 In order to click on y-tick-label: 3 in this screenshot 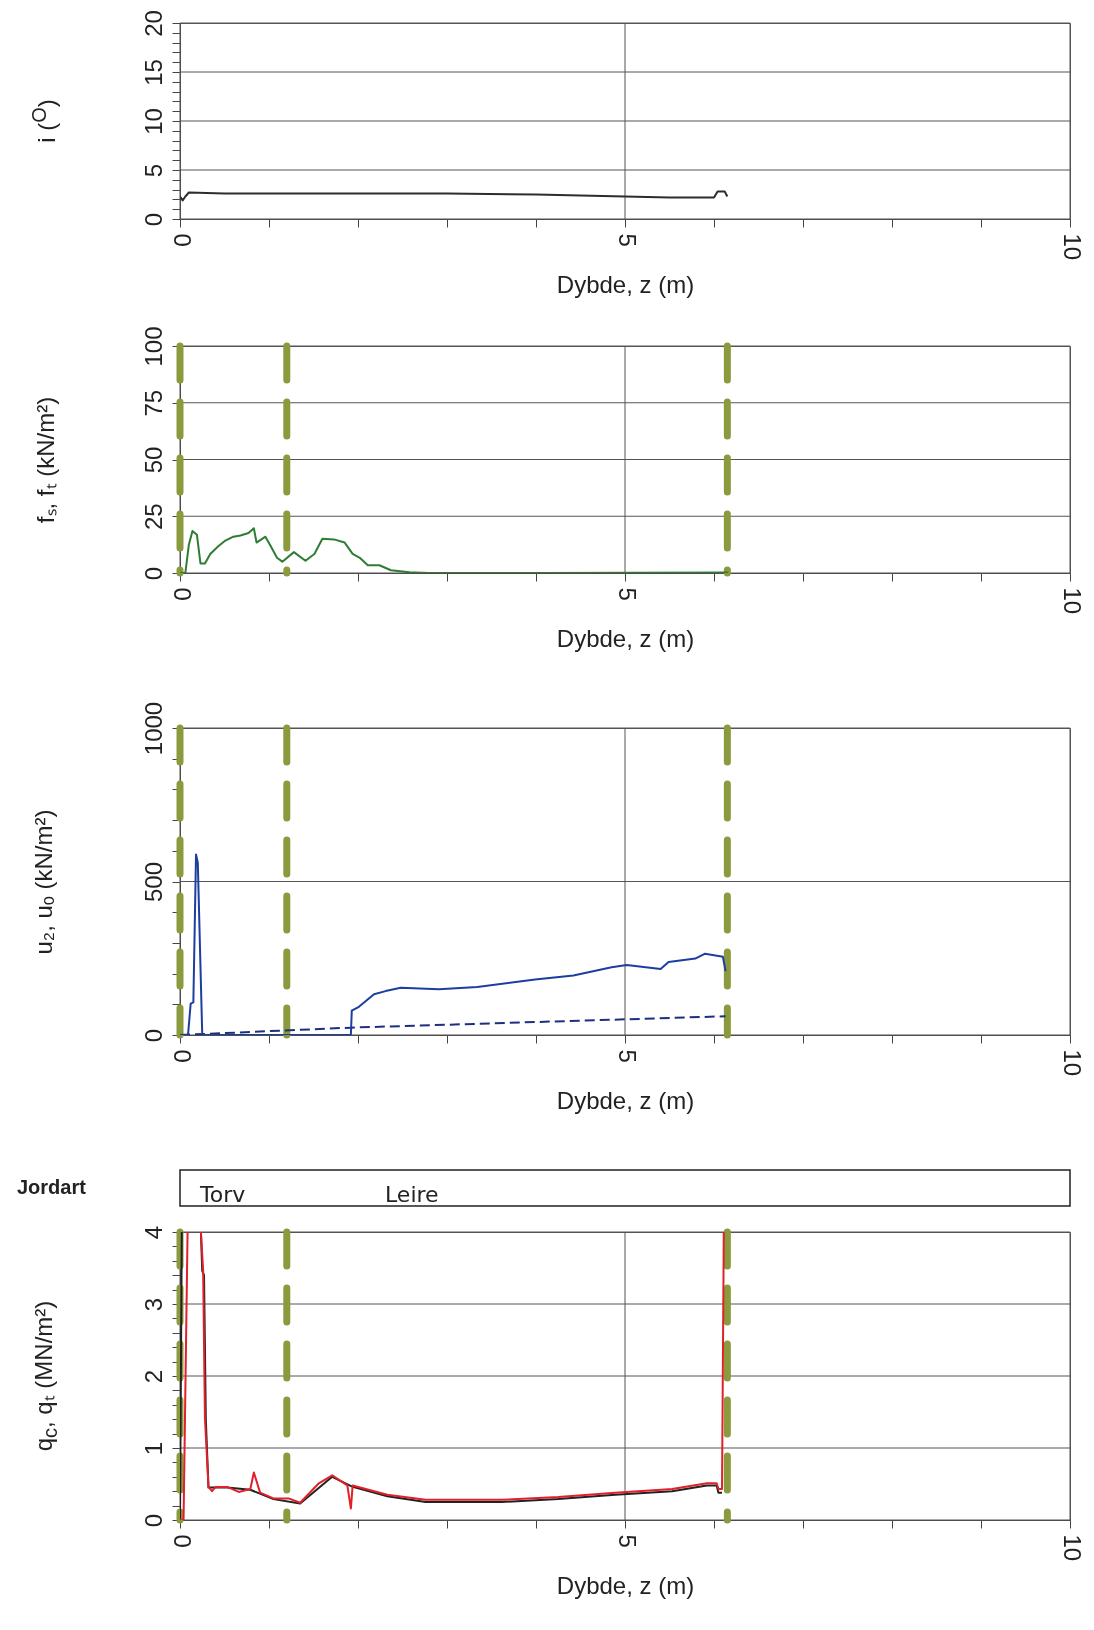, I will do `click(153, 1304)`.